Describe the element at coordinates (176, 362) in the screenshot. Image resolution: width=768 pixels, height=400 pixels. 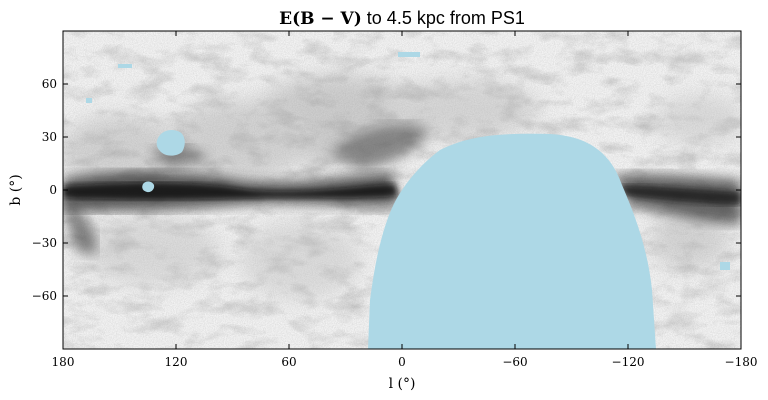
I see `x-tick-label: 120` at that location.